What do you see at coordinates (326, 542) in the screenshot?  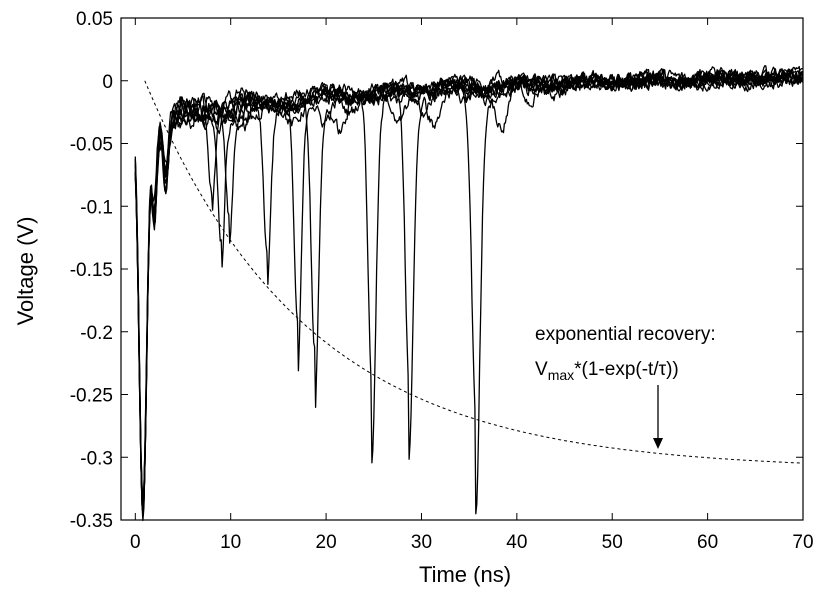 I see `x-tick-label: 20` at bounding box center [326, 542].